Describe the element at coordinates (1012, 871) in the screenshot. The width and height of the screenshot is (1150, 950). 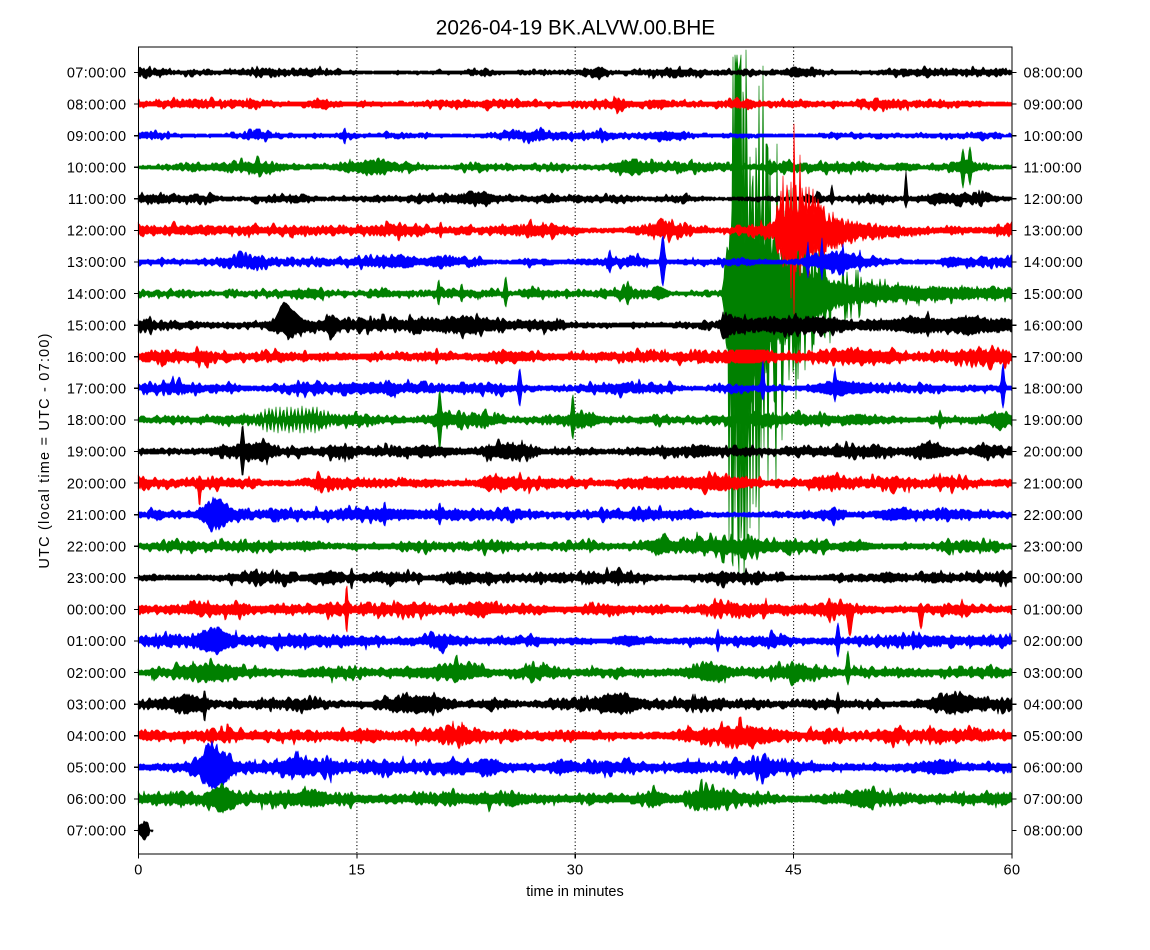
I see `svg-text: 60` at that location.